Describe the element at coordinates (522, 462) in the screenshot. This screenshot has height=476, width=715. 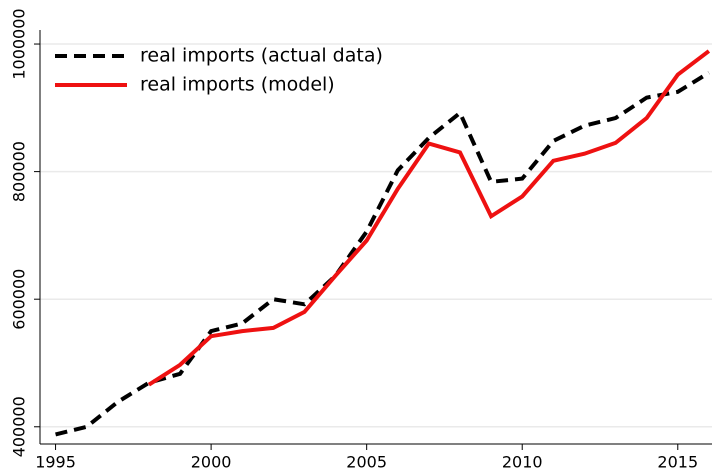
I see `x-tick-label: 2010` at that location.